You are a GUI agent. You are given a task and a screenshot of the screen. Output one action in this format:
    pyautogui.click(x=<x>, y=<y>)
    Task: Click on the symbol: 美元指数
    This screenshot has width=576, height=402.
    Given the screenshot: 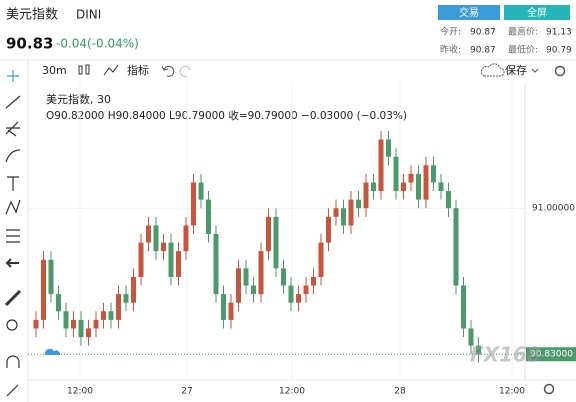 What is the action you would take?
    pyautogui.click(x=32, y=15)
    